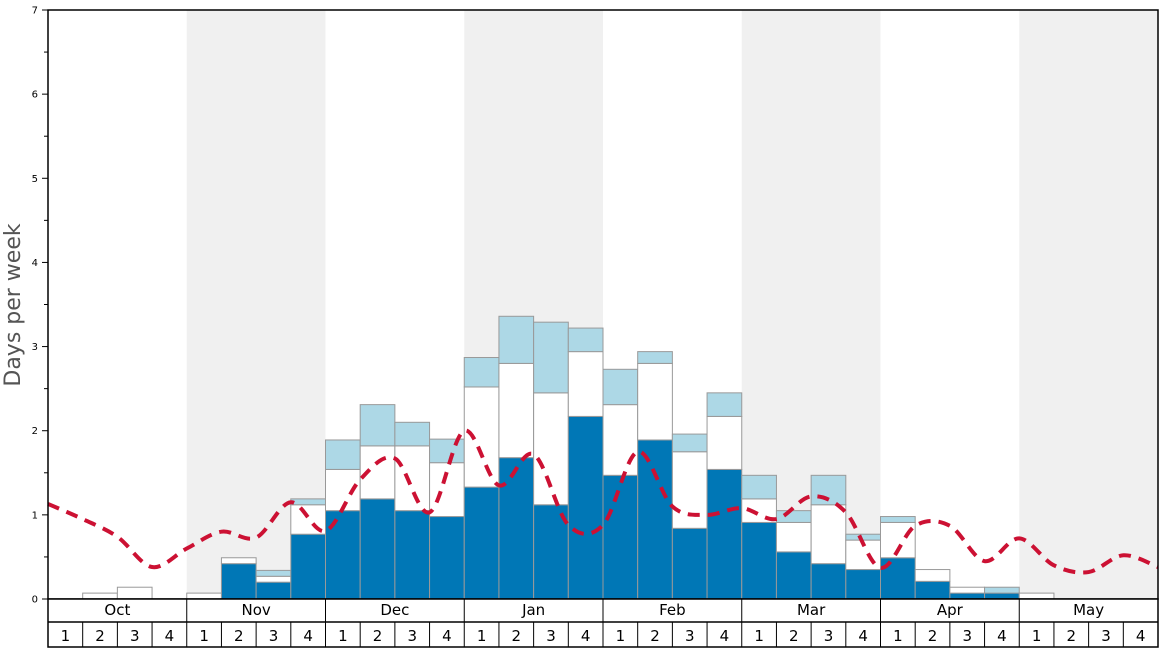  What do you see at coordinates (933, 636) in the screenshot?
I see `week-label-apr-2: 2` at bounding box center [933, 636].